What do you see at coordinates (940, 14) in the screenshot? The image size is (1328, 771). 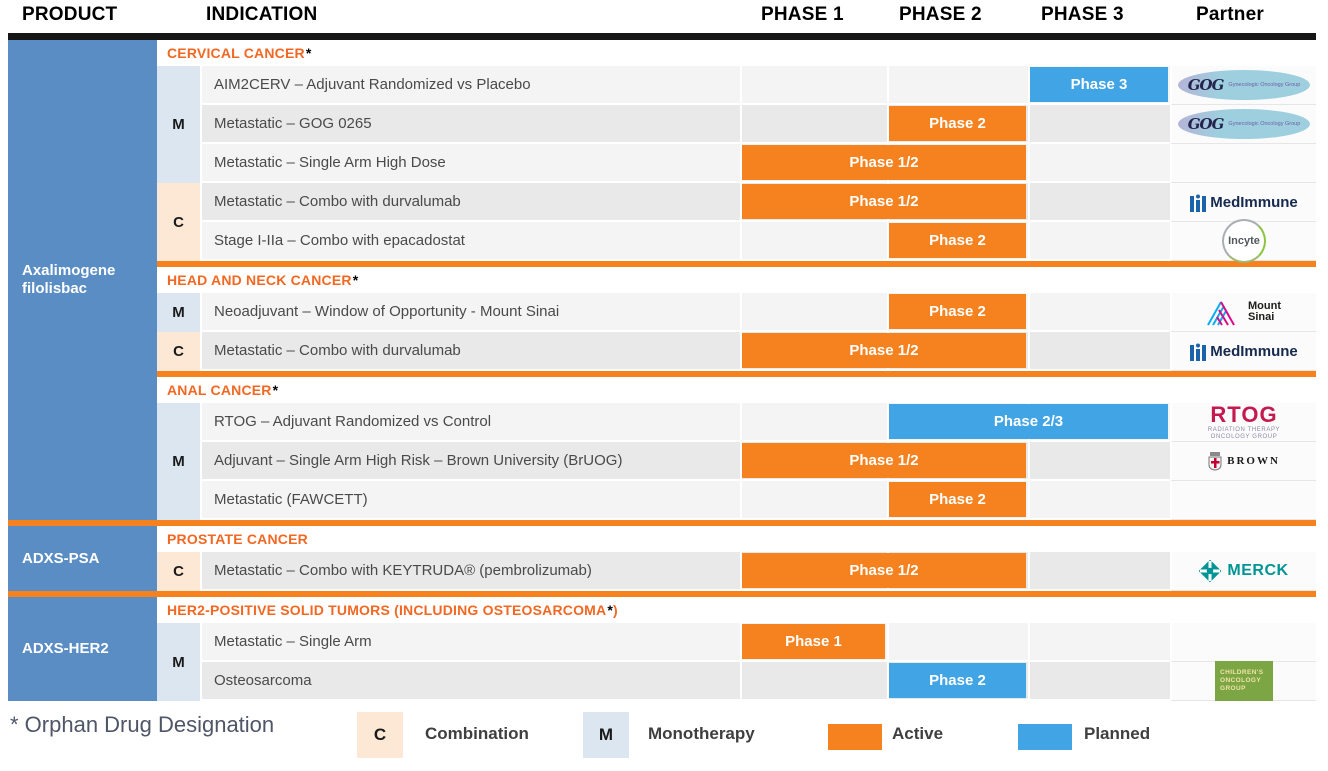 I see `column-header-phase2: PHASE 2` at bounding box center [940, 14].